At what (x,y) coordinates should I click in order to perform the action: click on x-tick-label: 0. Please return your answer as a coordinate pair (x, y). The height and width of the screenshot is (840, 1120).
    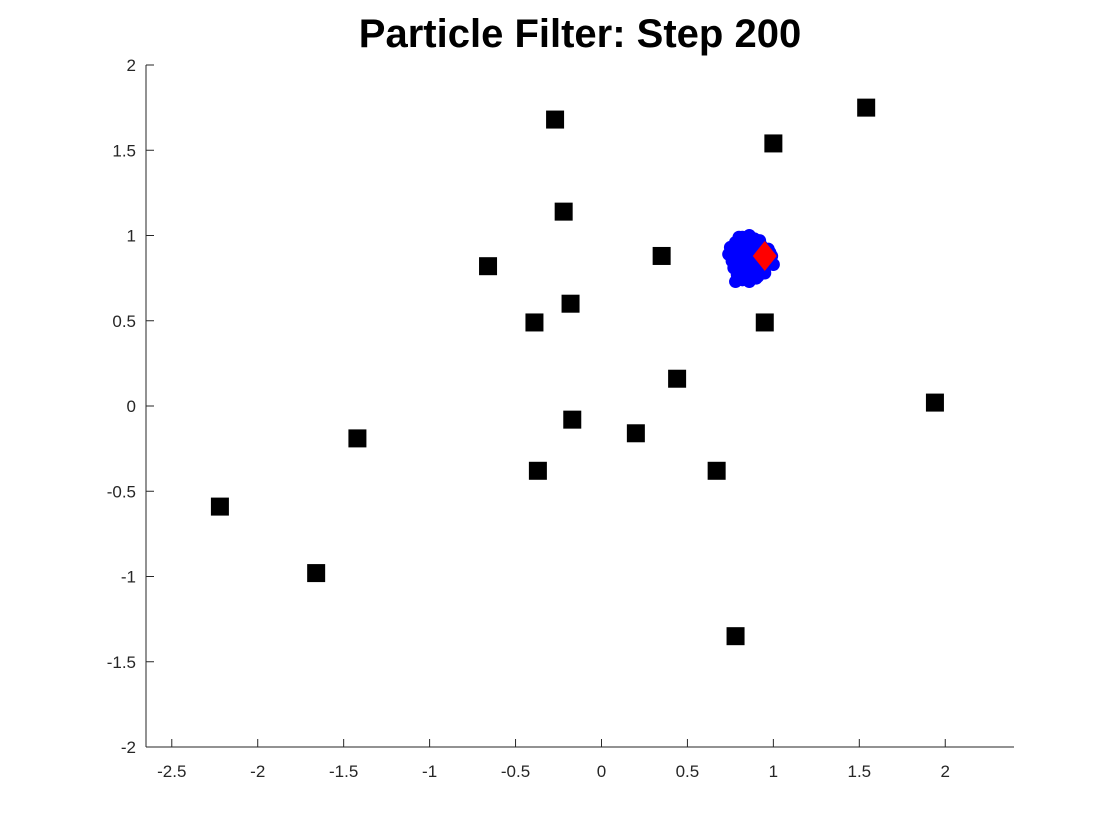
    Looking at the image, I should click on (601, 771).